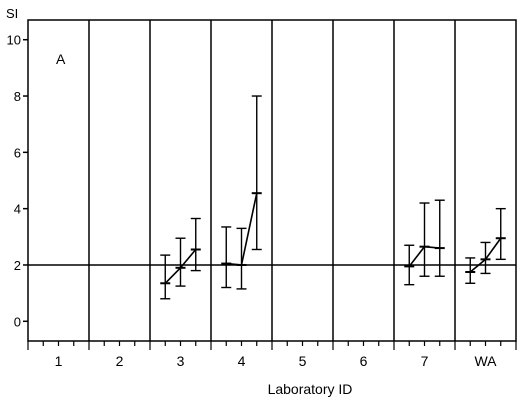  I want to click on y-tick-label: 2, so click(17, 265).